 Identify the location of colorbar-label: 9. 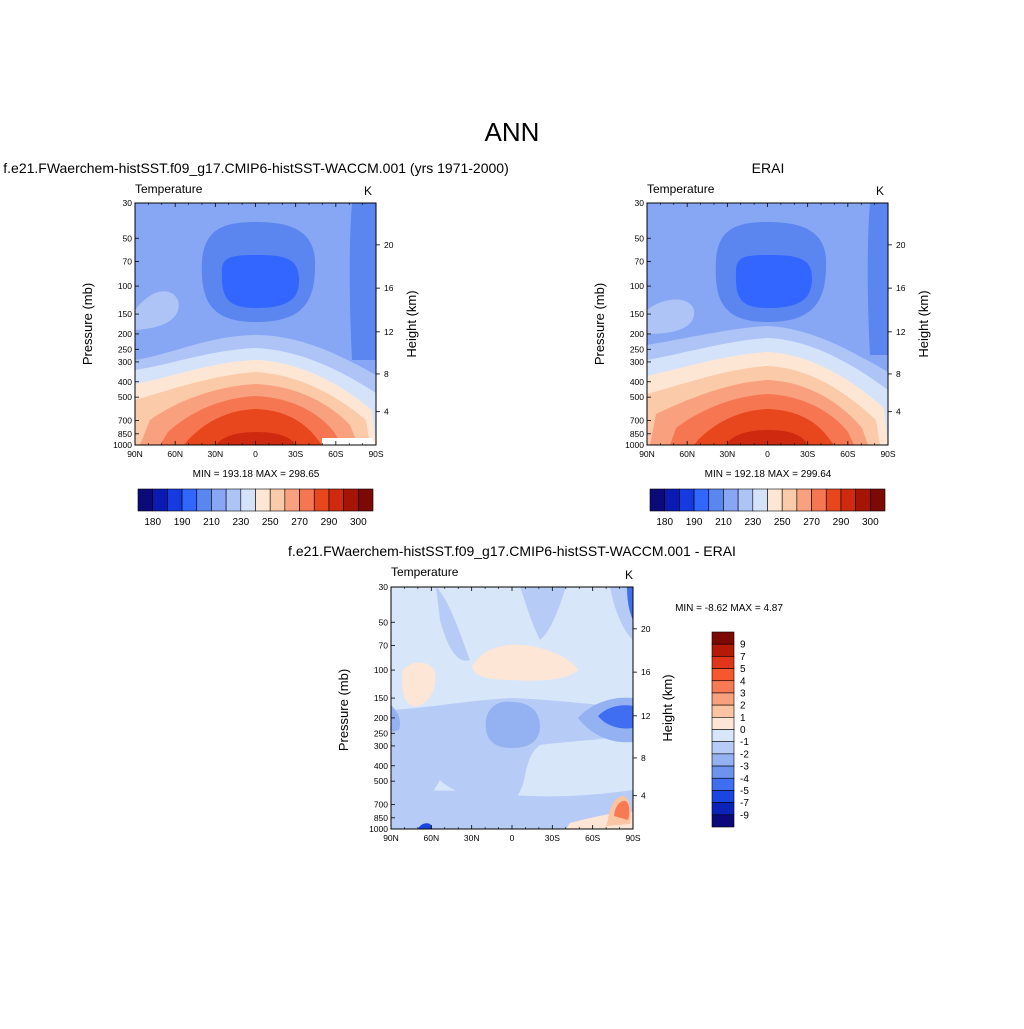
(743, 645).